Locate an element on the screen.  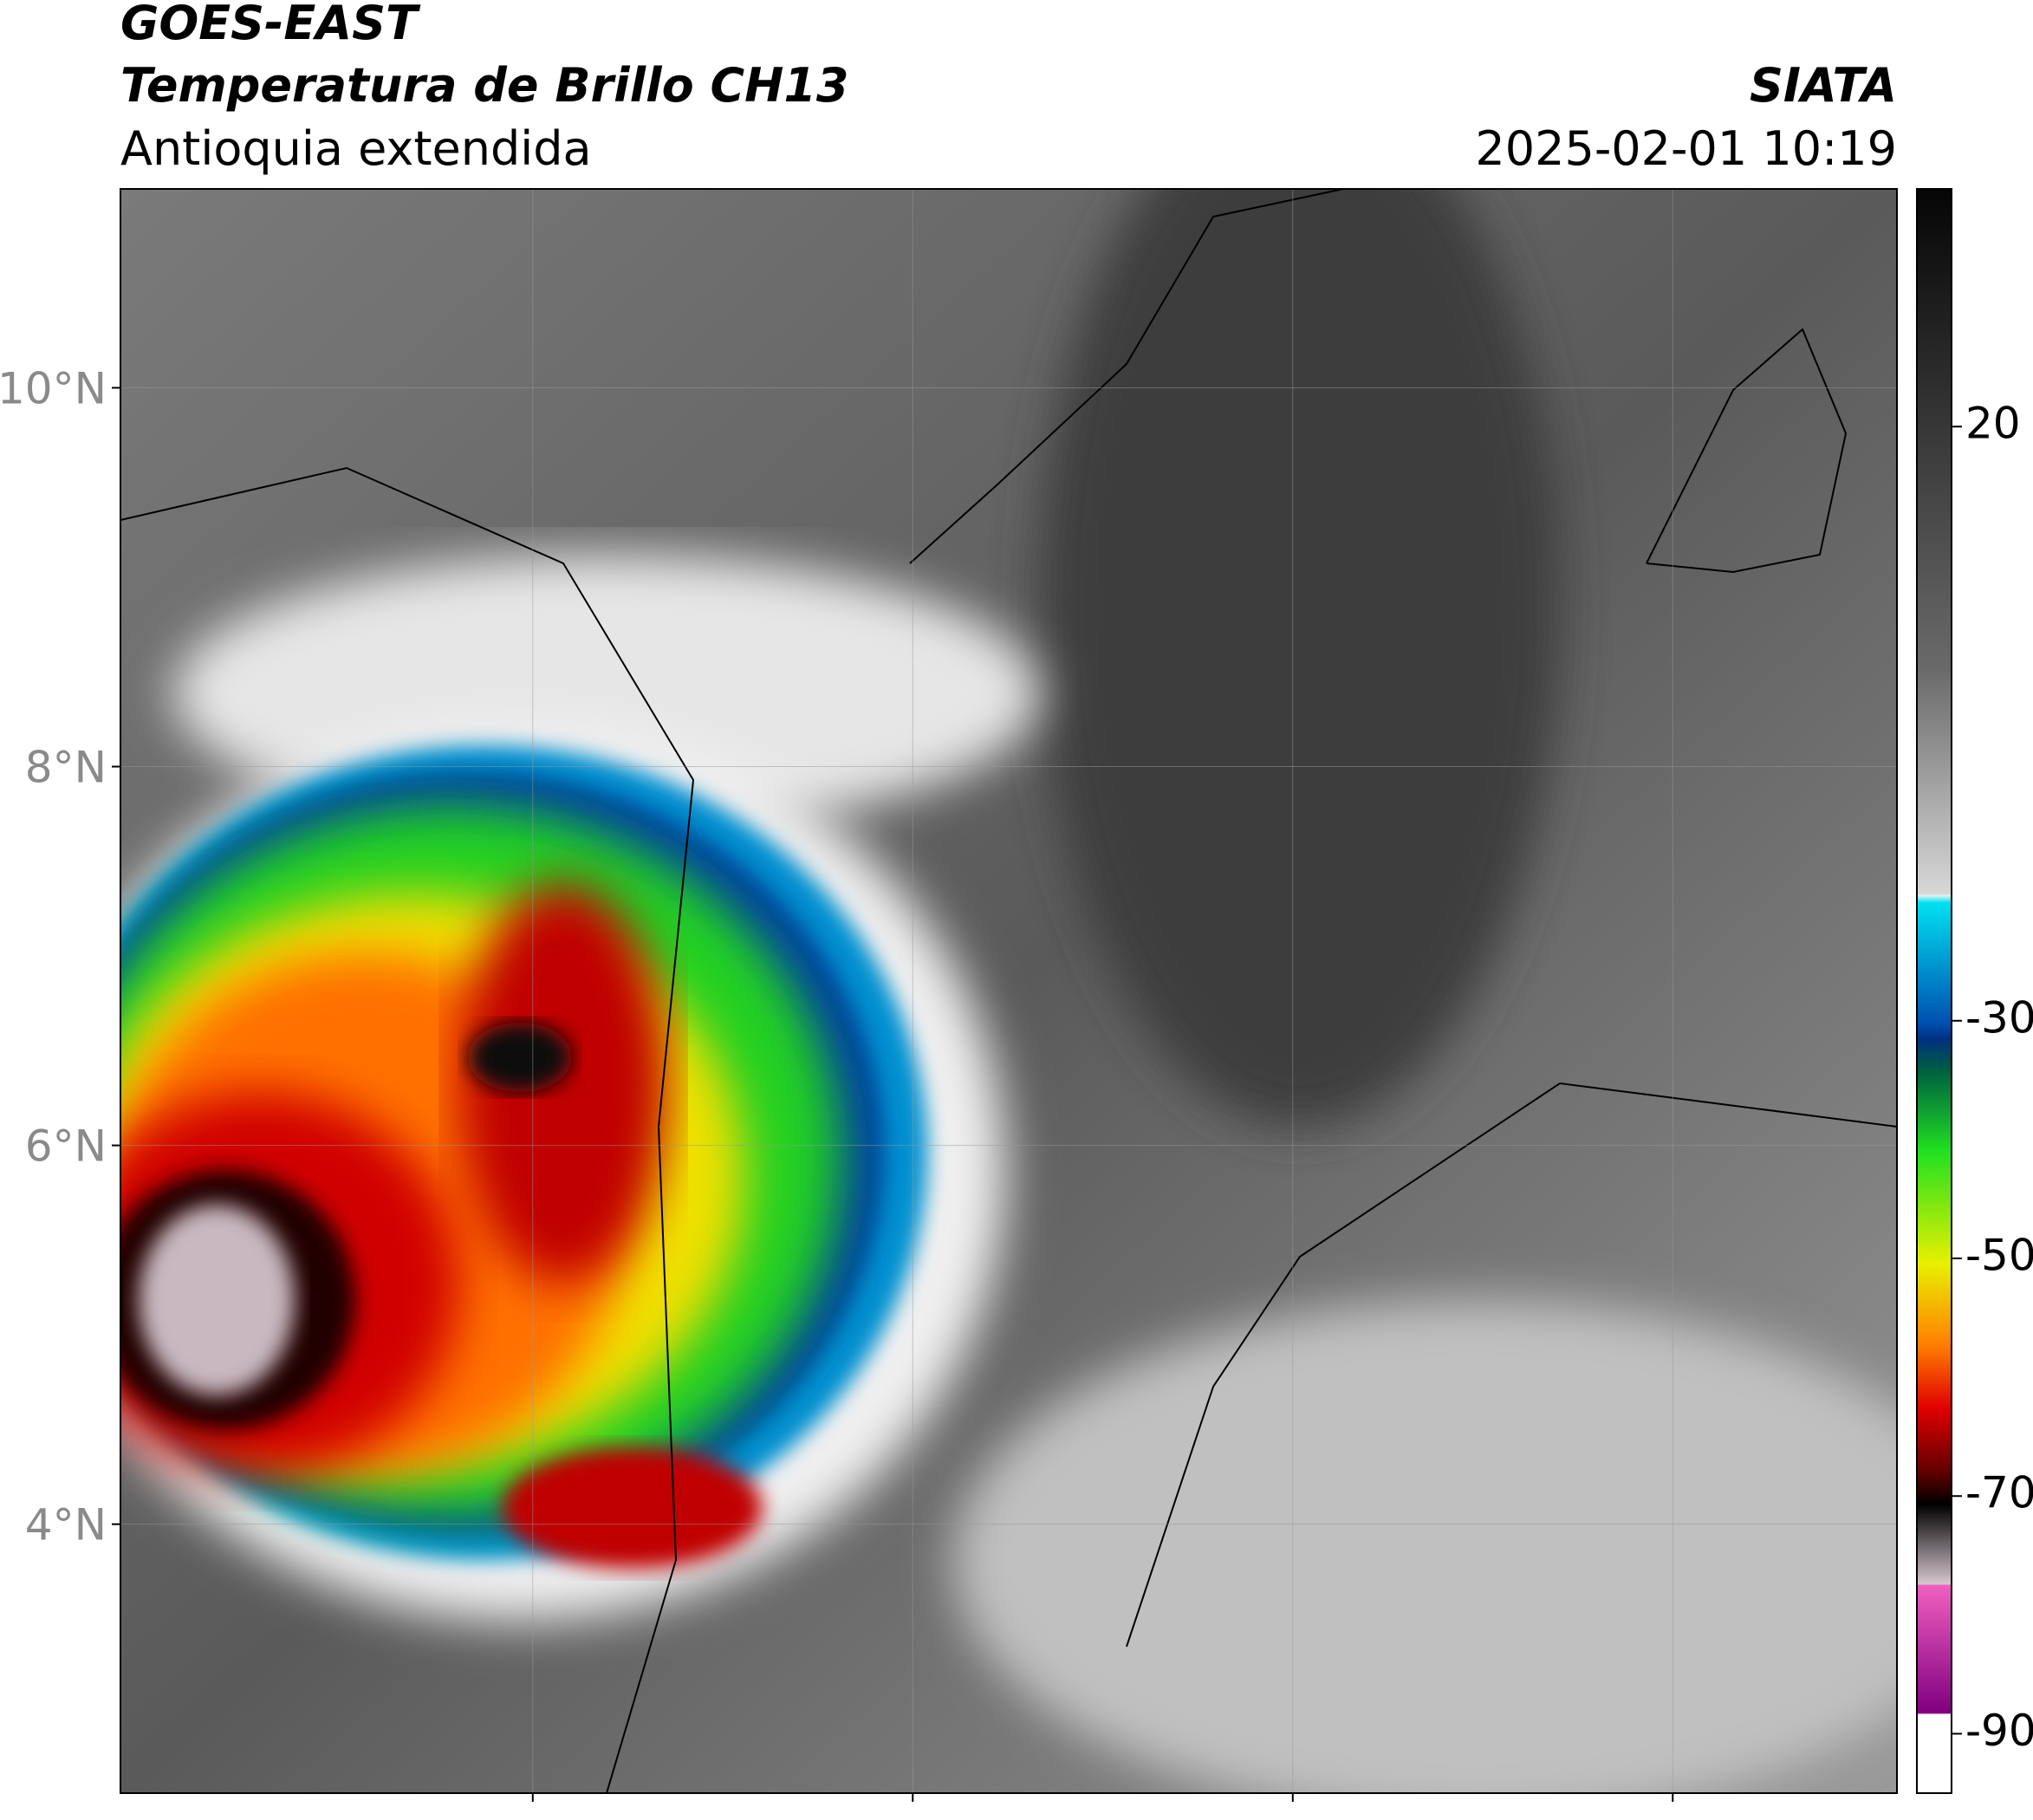
x-tick-label: 74°W is located at coordinates (1293, 1817).